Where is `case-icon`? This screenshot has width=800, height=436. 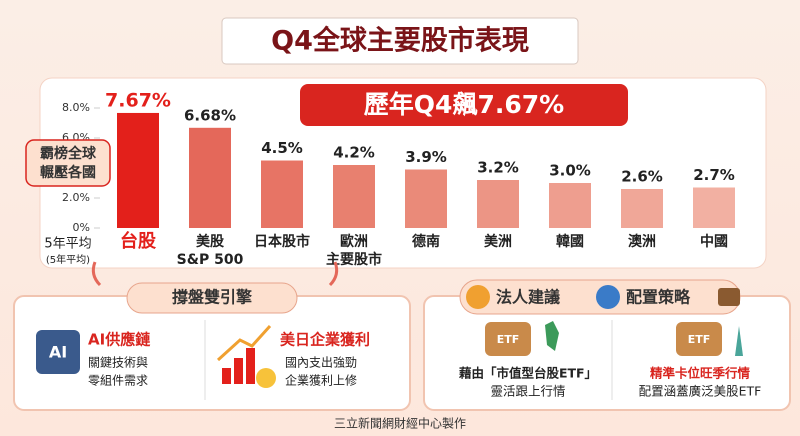 case-icon is located at coordinates (729, 297).